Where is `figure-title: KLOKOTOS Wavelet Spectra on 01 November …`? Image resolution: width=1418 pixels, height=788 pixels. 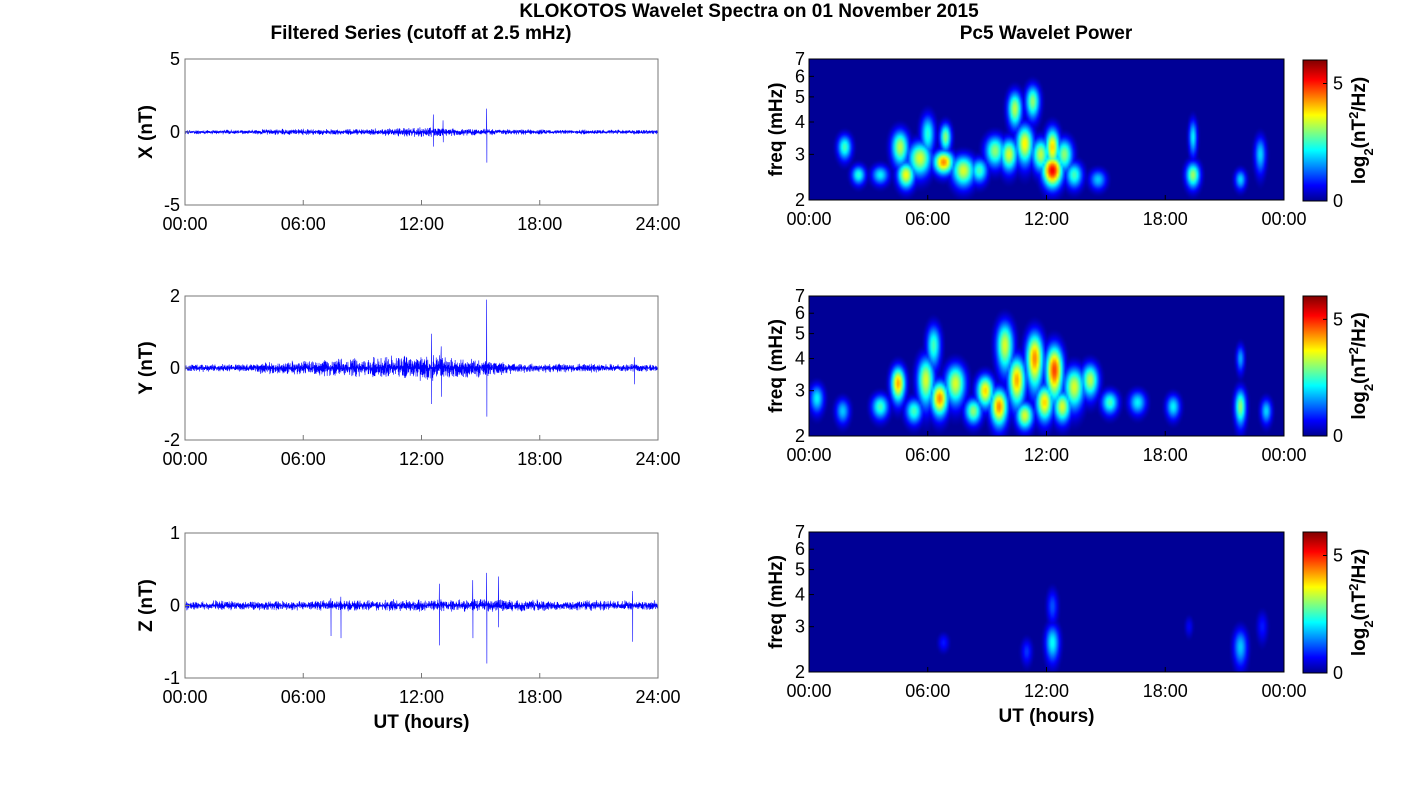
figure-title: KLOKOTOS Wavelet Spectra on 01 November … is located at coordinates (749, 11).